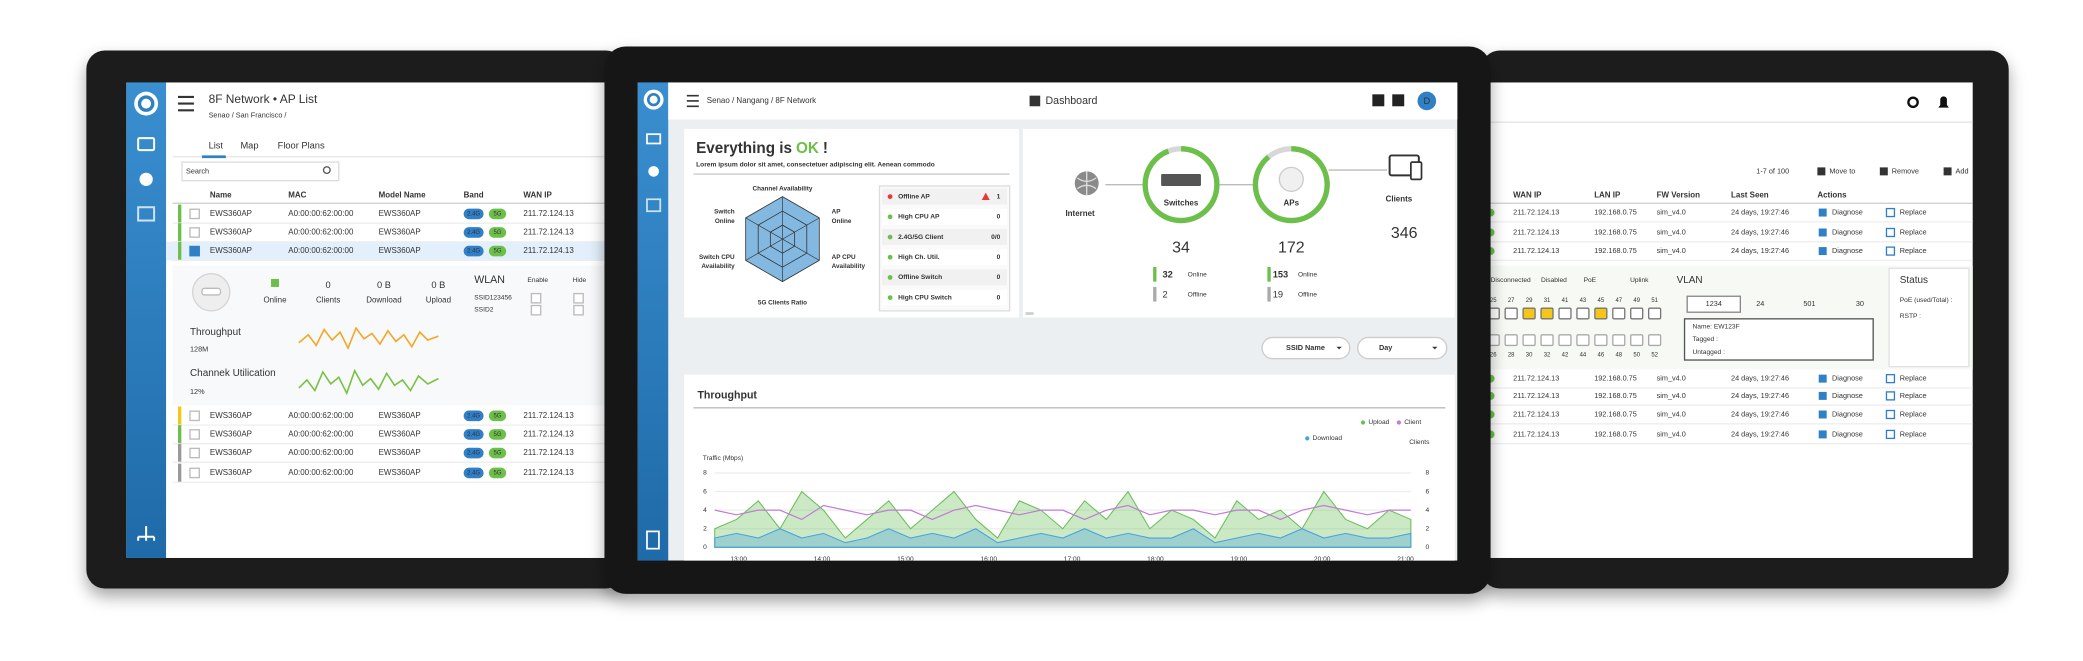 This screenshot has width=2083, height=661. What do you see at coordinates (761, 100) in the screenshot?
I see `breadcrumb: Senao / Nangang / 8F Network` at bounding box center [761, 100].